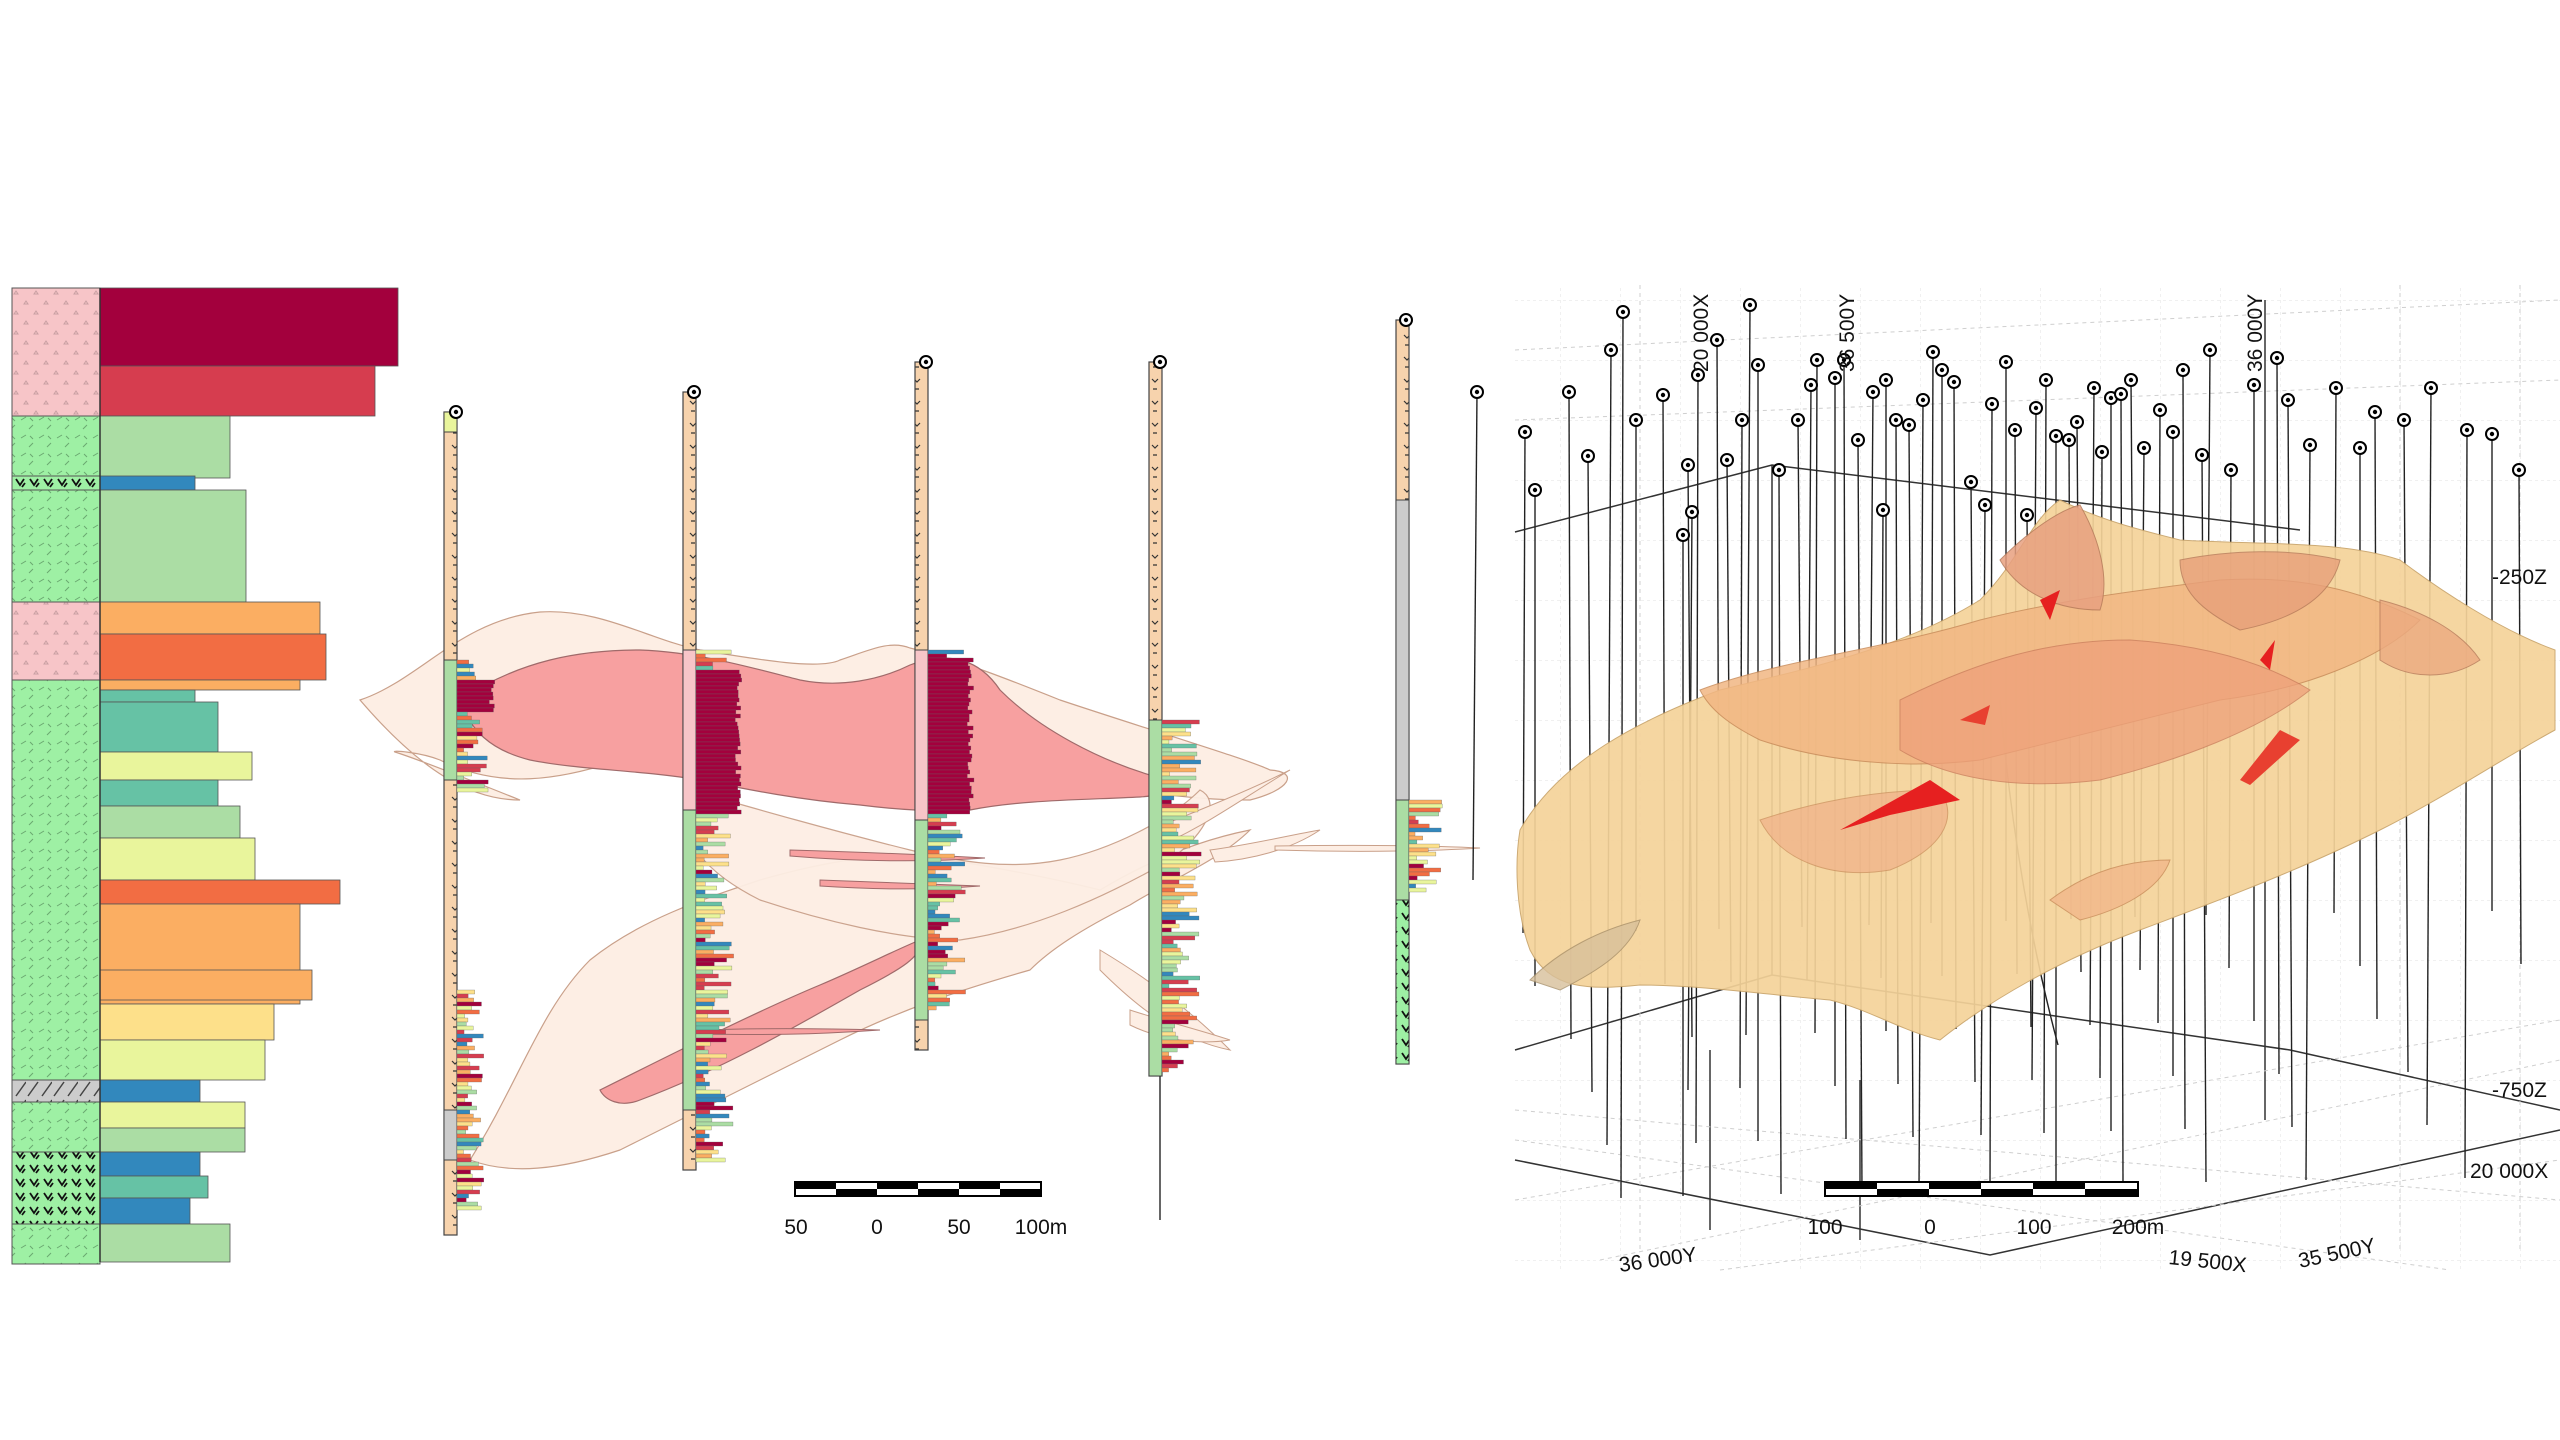 The image size is (2560, 1440). I want to click on x-axis-label: 20 000X, so click(2509, 1171).